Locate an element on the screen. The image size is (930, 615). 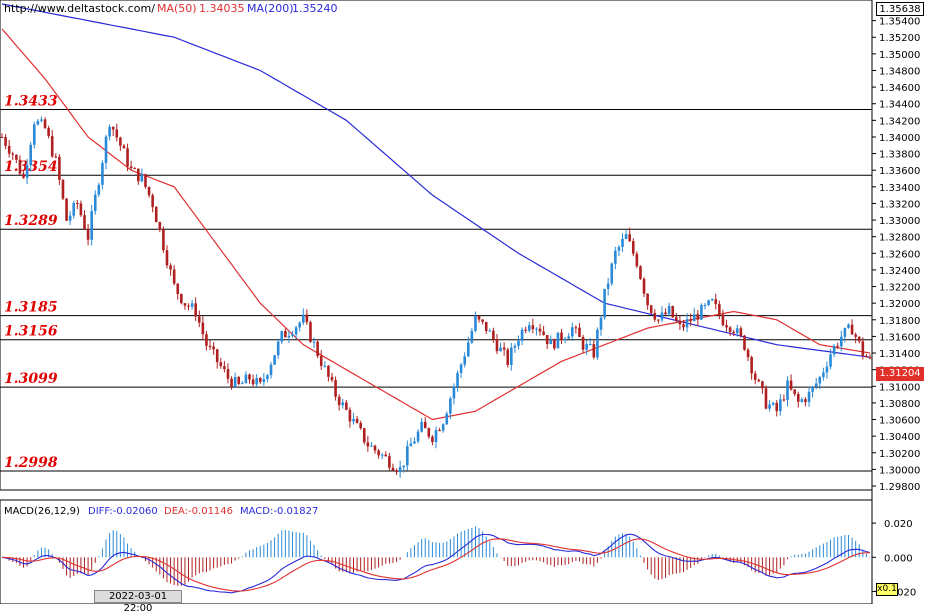
ma50-value: 1.34035 is located at coordinates (222, 8).